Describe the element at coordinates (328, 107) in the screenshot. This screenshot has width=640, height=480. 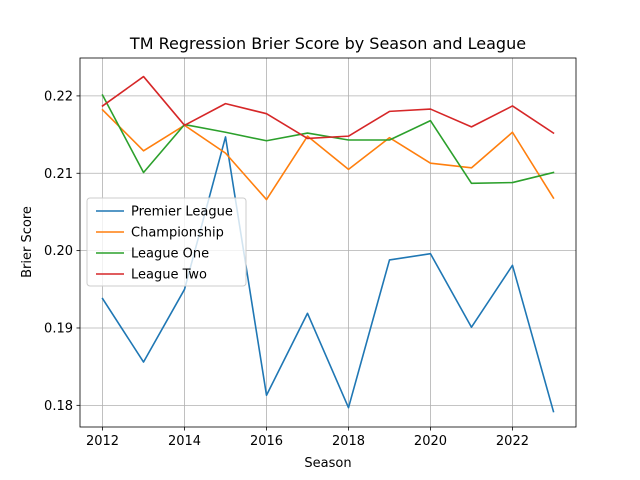
I see `series-line-league-two` at that location.